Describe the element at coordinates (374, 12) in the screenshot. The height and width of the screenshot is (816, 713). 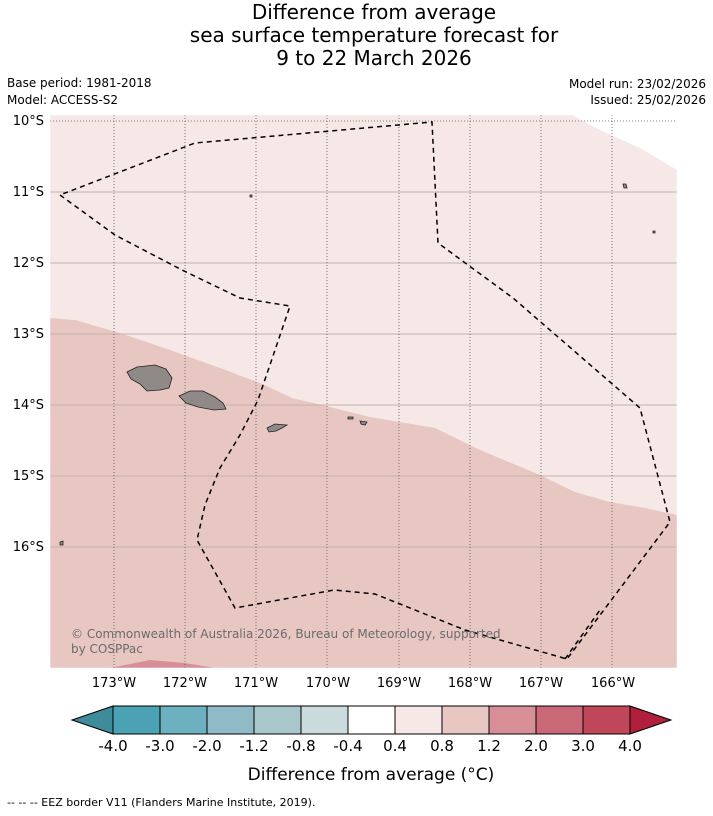
I see `map-title-line-1: Difference from average` at that location.